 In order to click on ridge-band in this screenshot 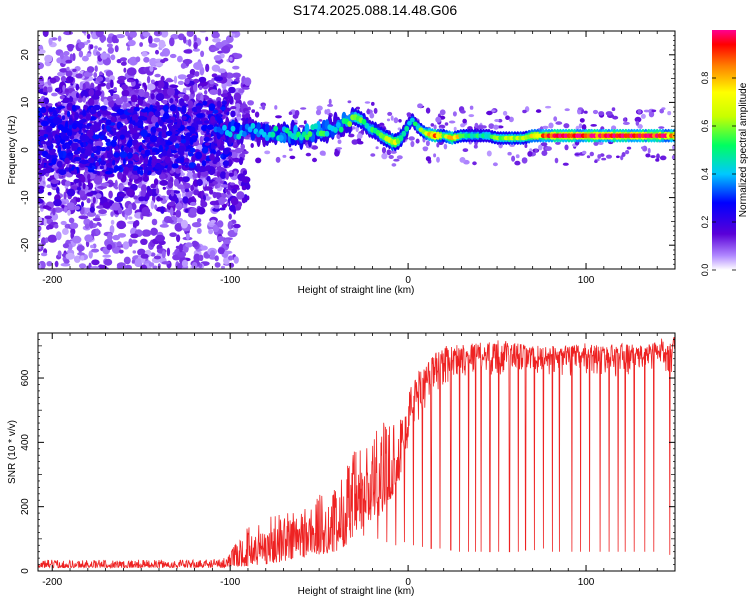, I will do `click(284, 138)`.